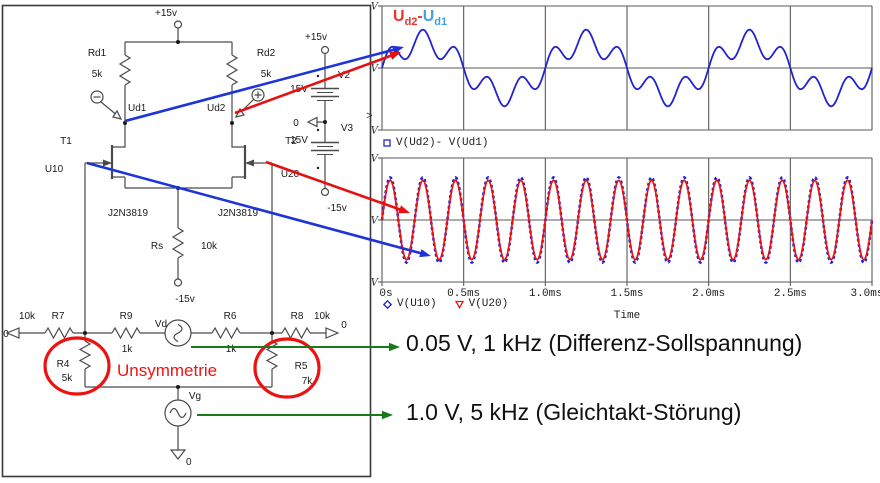 The height and width of the screenshot is (483, 880). What do you see at coordinates (137, 108) in the screenshot?
I see `label-ud1: Ud1` at bounding box center [137, 108].